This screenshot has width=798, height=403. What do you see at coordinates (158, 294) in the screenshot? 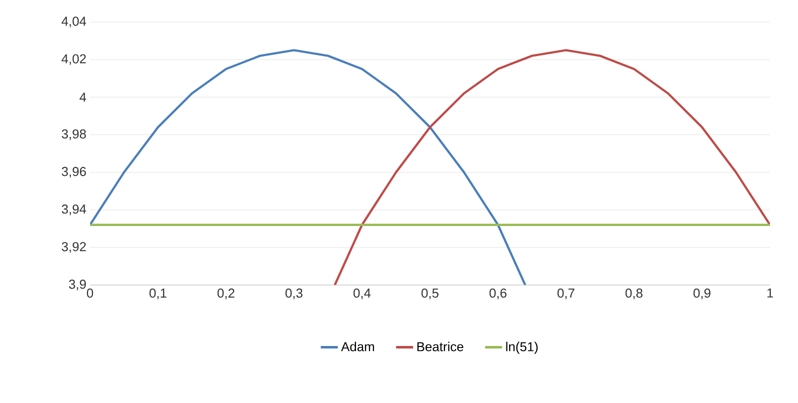
I see `x-tick-label: 0,1` at bounding box center [158, 294].